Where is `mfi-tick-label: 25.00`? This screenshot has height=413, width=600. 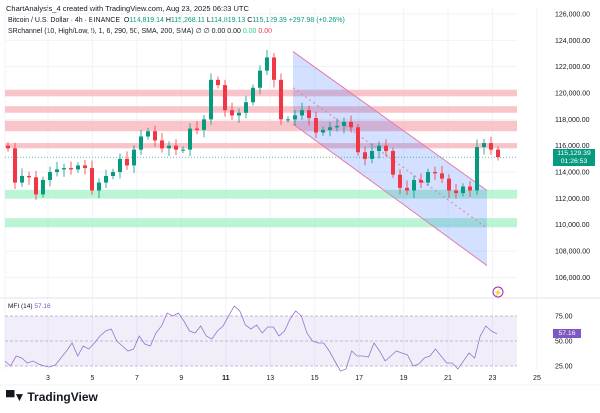 mfi-tick-label: 25.00 is located at coordinates (564, 367).